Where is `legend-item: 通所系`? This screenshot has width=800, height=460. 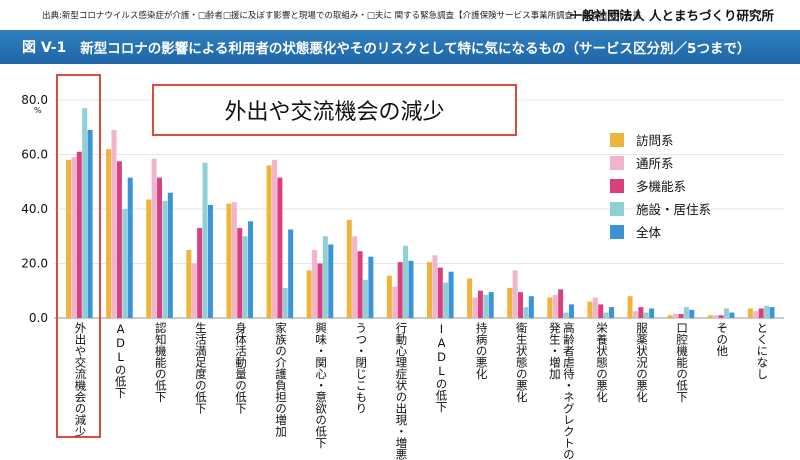 legend-item: 通所系 is located at coordinates (660, 162).